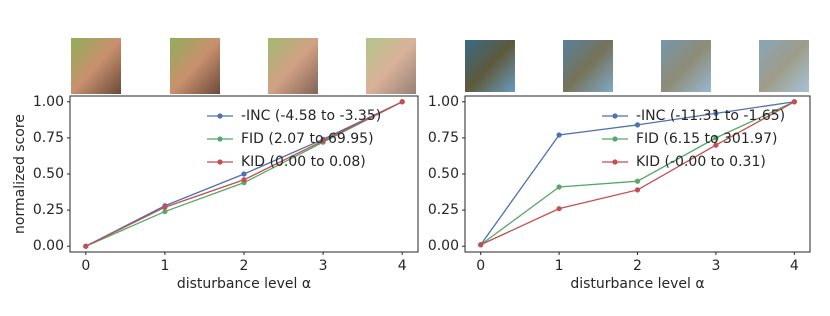 This screenshot has height=316, width=830. Describe the element at coordinates (311, 116) in the screenshot. I see `legend-label: -INC (-4.58 to -3.35)` at that location.